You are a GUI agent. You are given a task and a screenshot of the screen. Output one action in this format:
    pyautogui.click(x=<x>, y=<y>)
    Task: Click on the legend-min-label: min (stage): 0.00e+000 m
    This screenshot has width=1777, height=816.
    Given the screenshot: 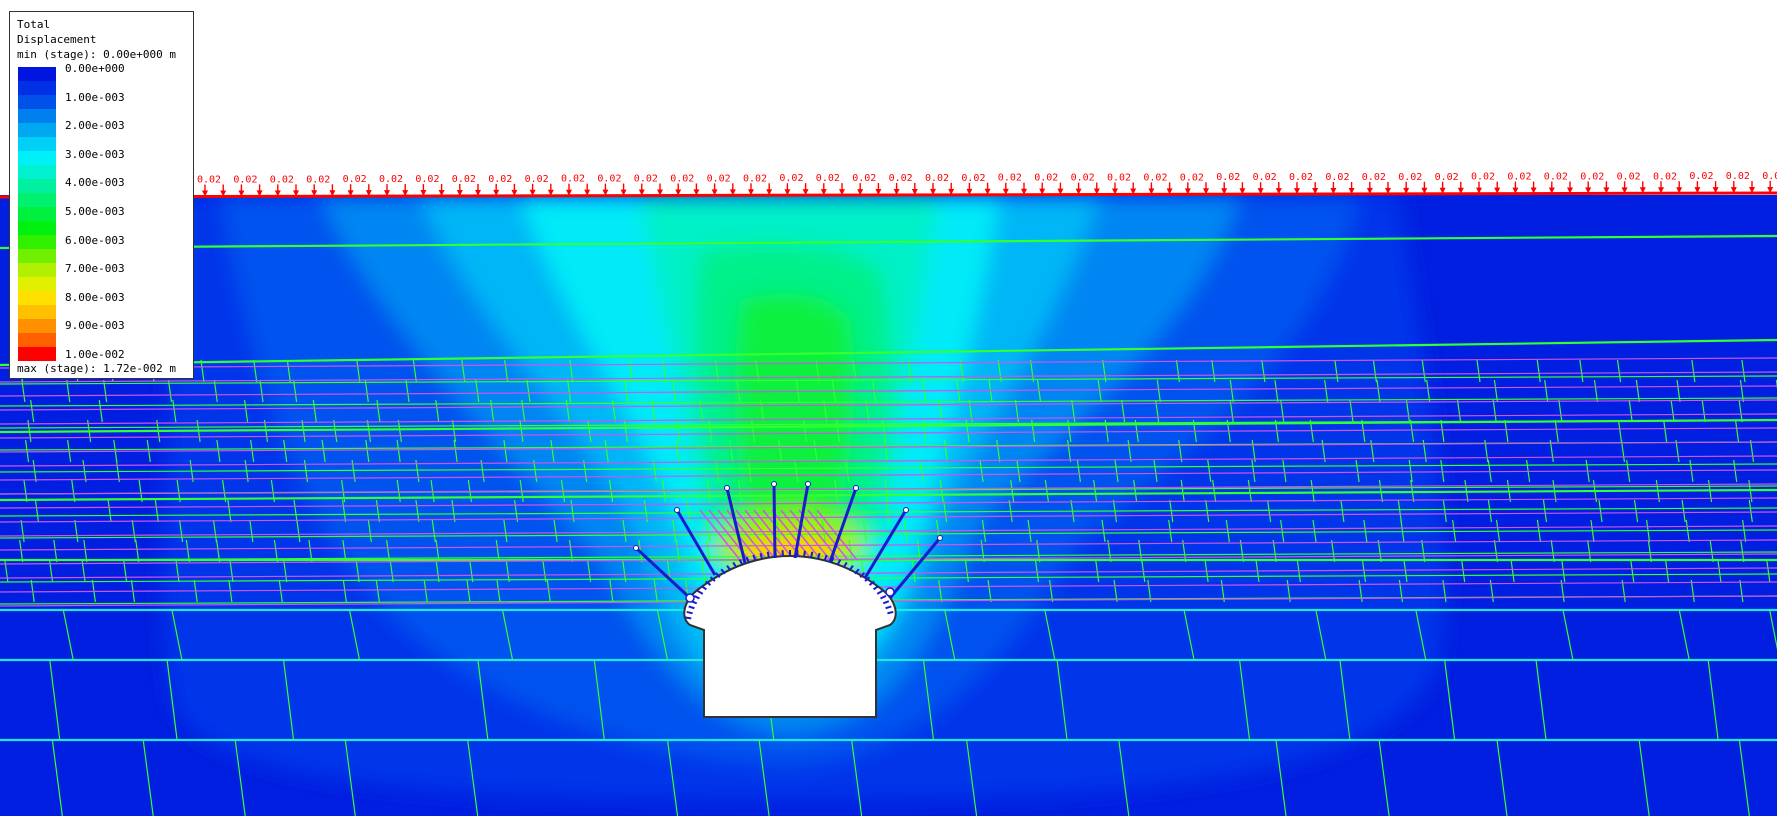 What is the action you would take?
    pyautogui.click(x=96, y=54)
    